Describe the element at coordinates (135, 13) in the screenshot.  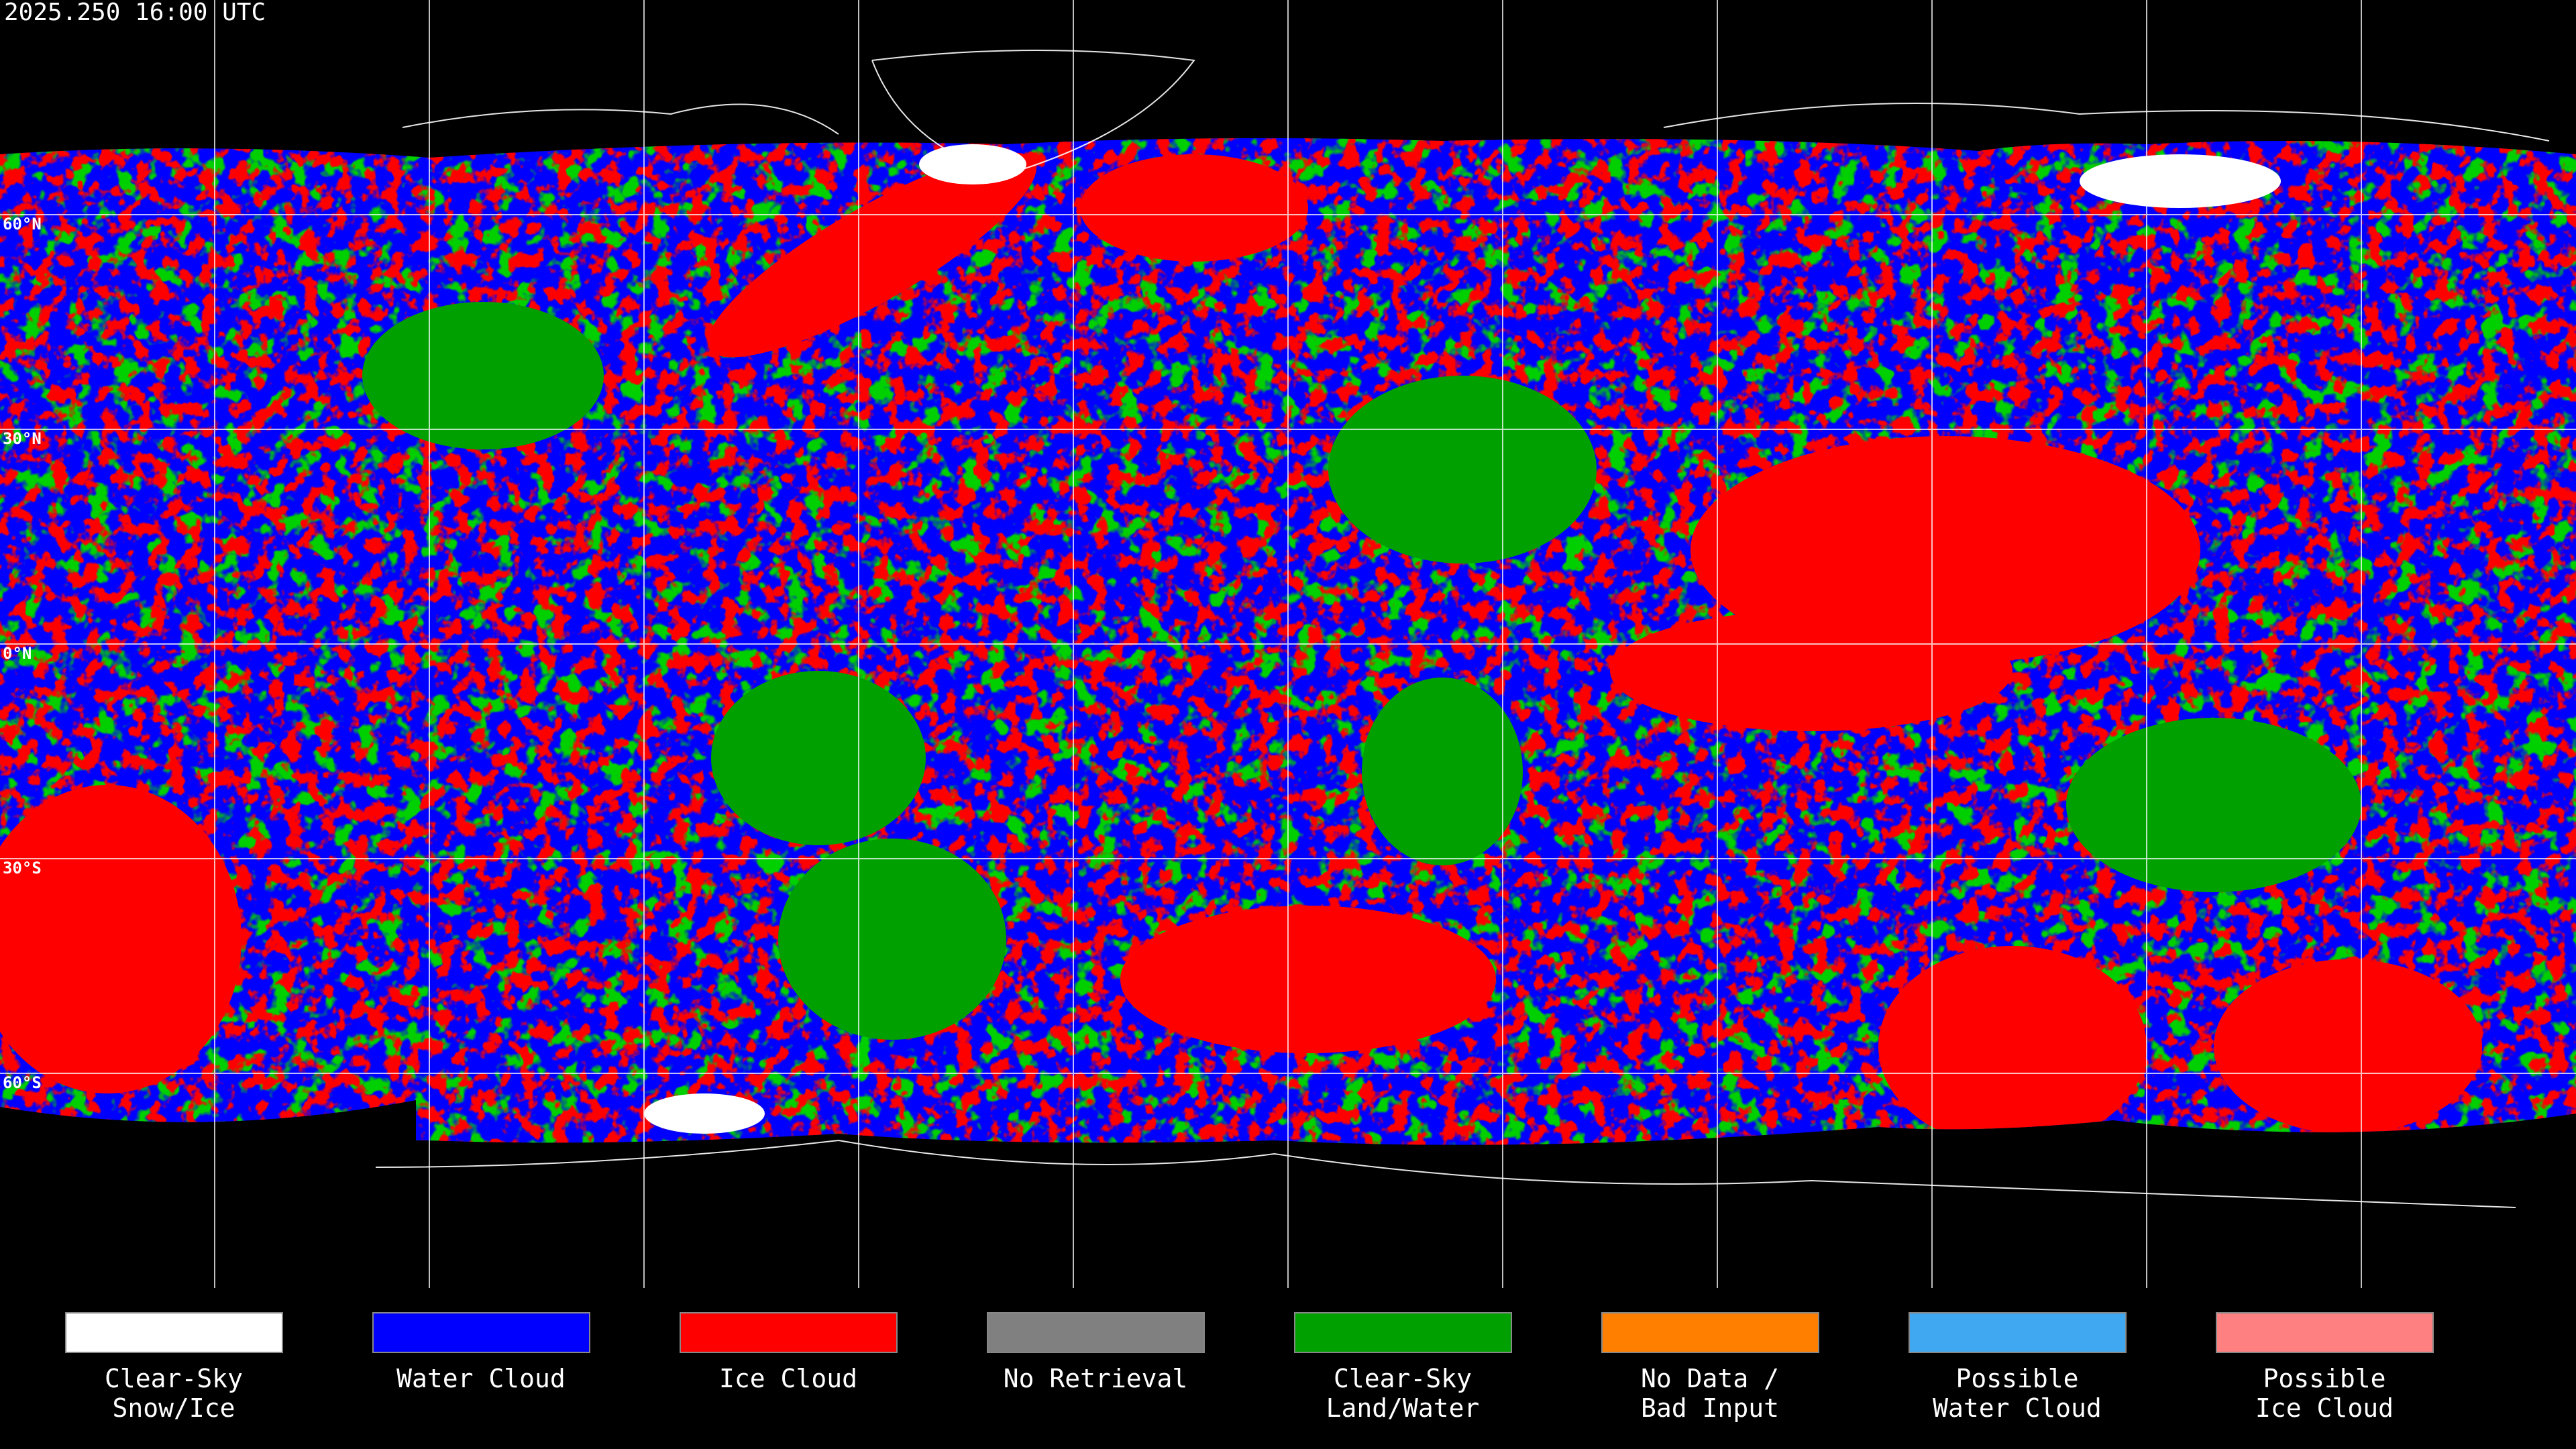
I see `timestamp: 2025.250 16:00 UTC` at that location.